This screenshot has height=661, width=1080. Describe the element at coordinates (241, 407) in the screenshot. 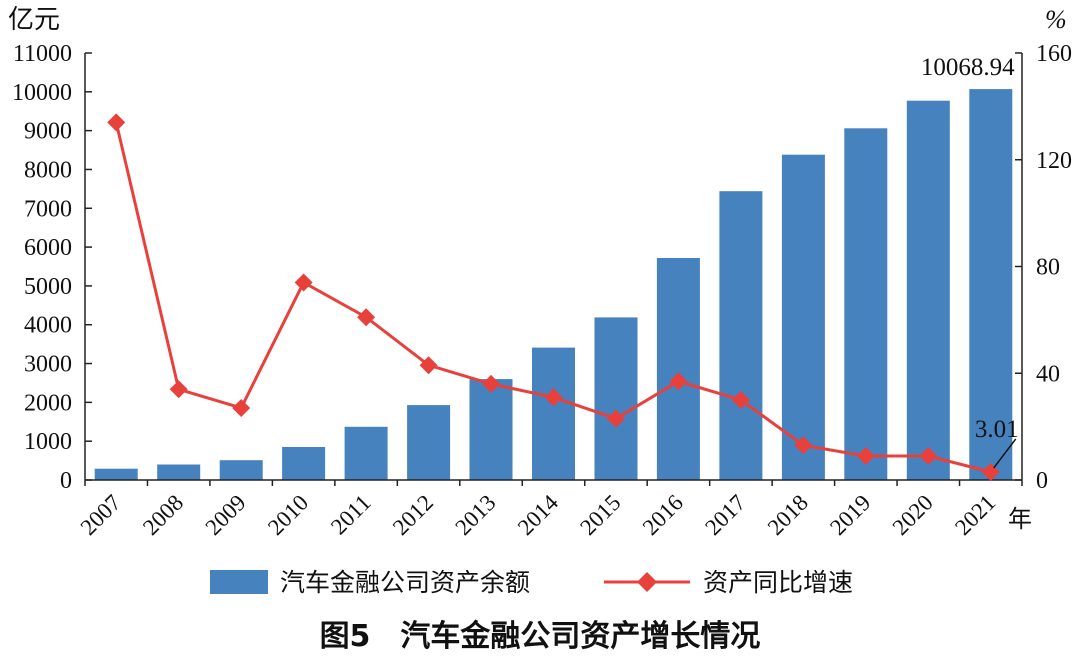

I see `growth-point-2009` at that location.